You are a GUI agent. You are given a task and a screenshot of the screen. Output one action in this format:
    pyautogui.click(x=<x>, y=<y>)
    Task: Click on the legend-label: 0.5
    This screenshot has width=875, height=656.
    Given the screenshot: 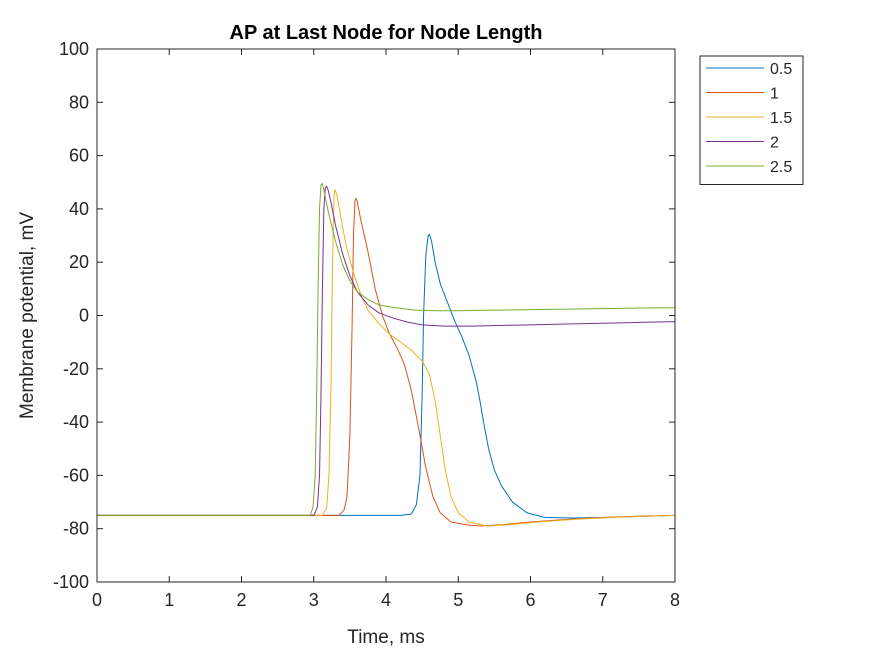 What is the action you would take?
    pyautogui.click(x=781, y=69)
    